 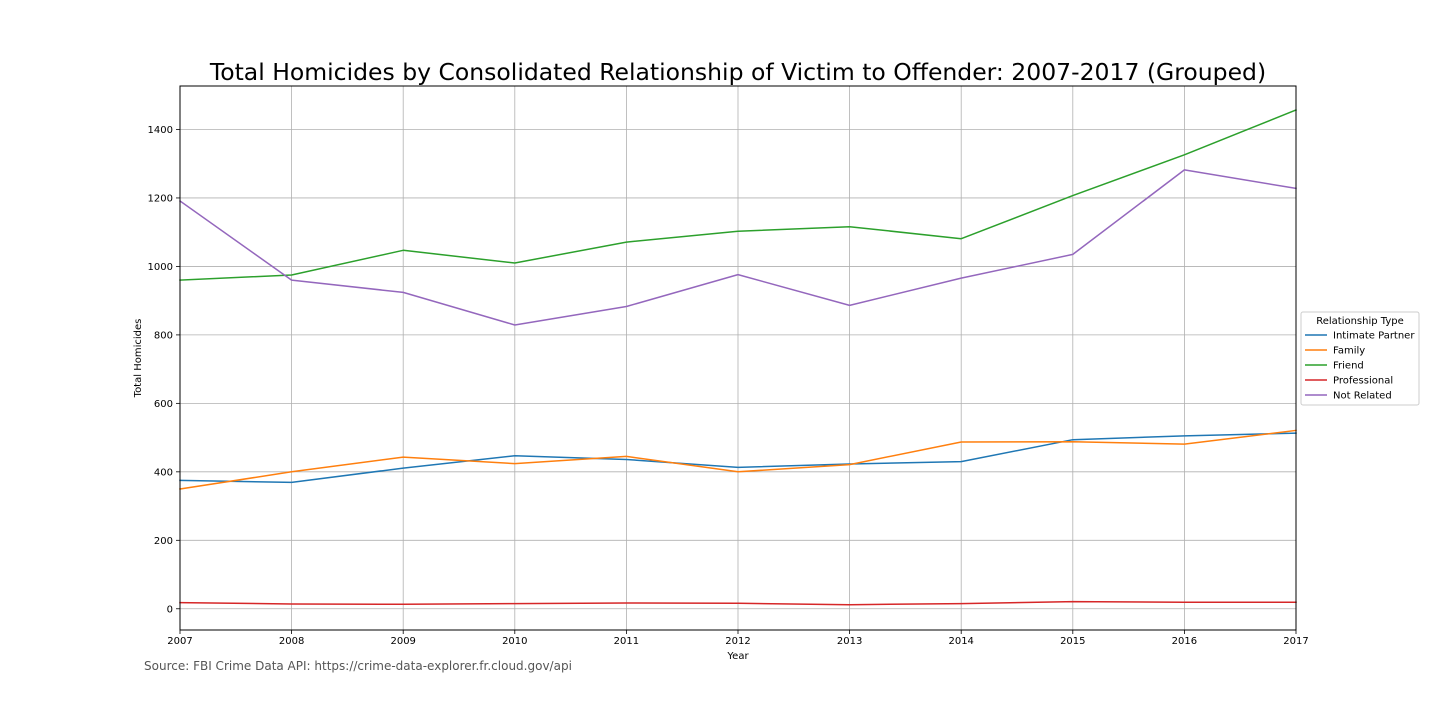 I want to click on series-line-intimate-partner, so click(x=738, y=458).